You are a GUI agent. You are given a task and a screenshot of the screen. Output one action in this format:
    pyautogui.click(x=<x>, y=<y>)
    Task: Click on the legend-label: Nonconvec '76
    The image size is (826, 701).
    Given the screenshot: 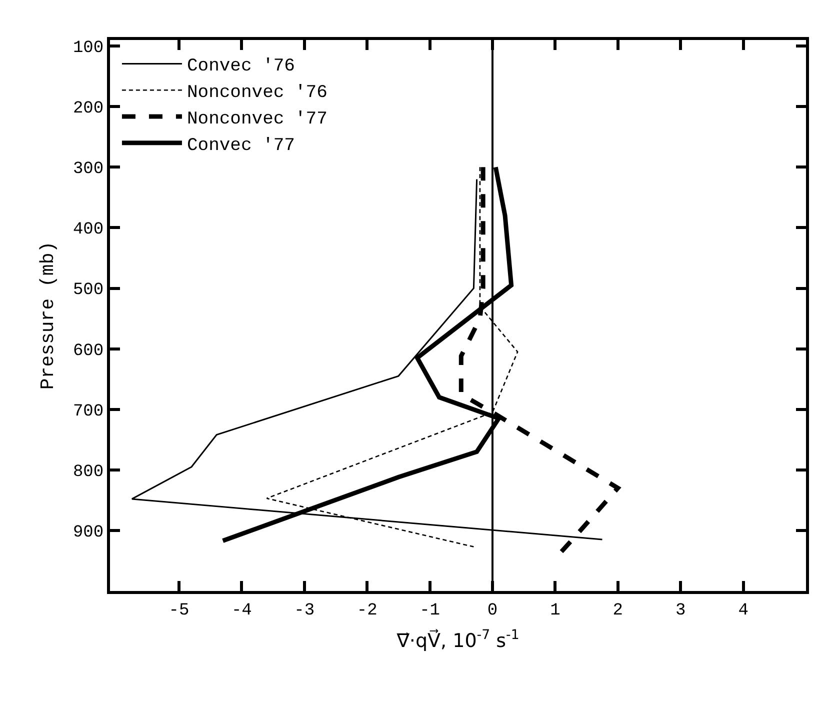 What is the action you would take?
    pyautogui.click(x=257, y=93)
    